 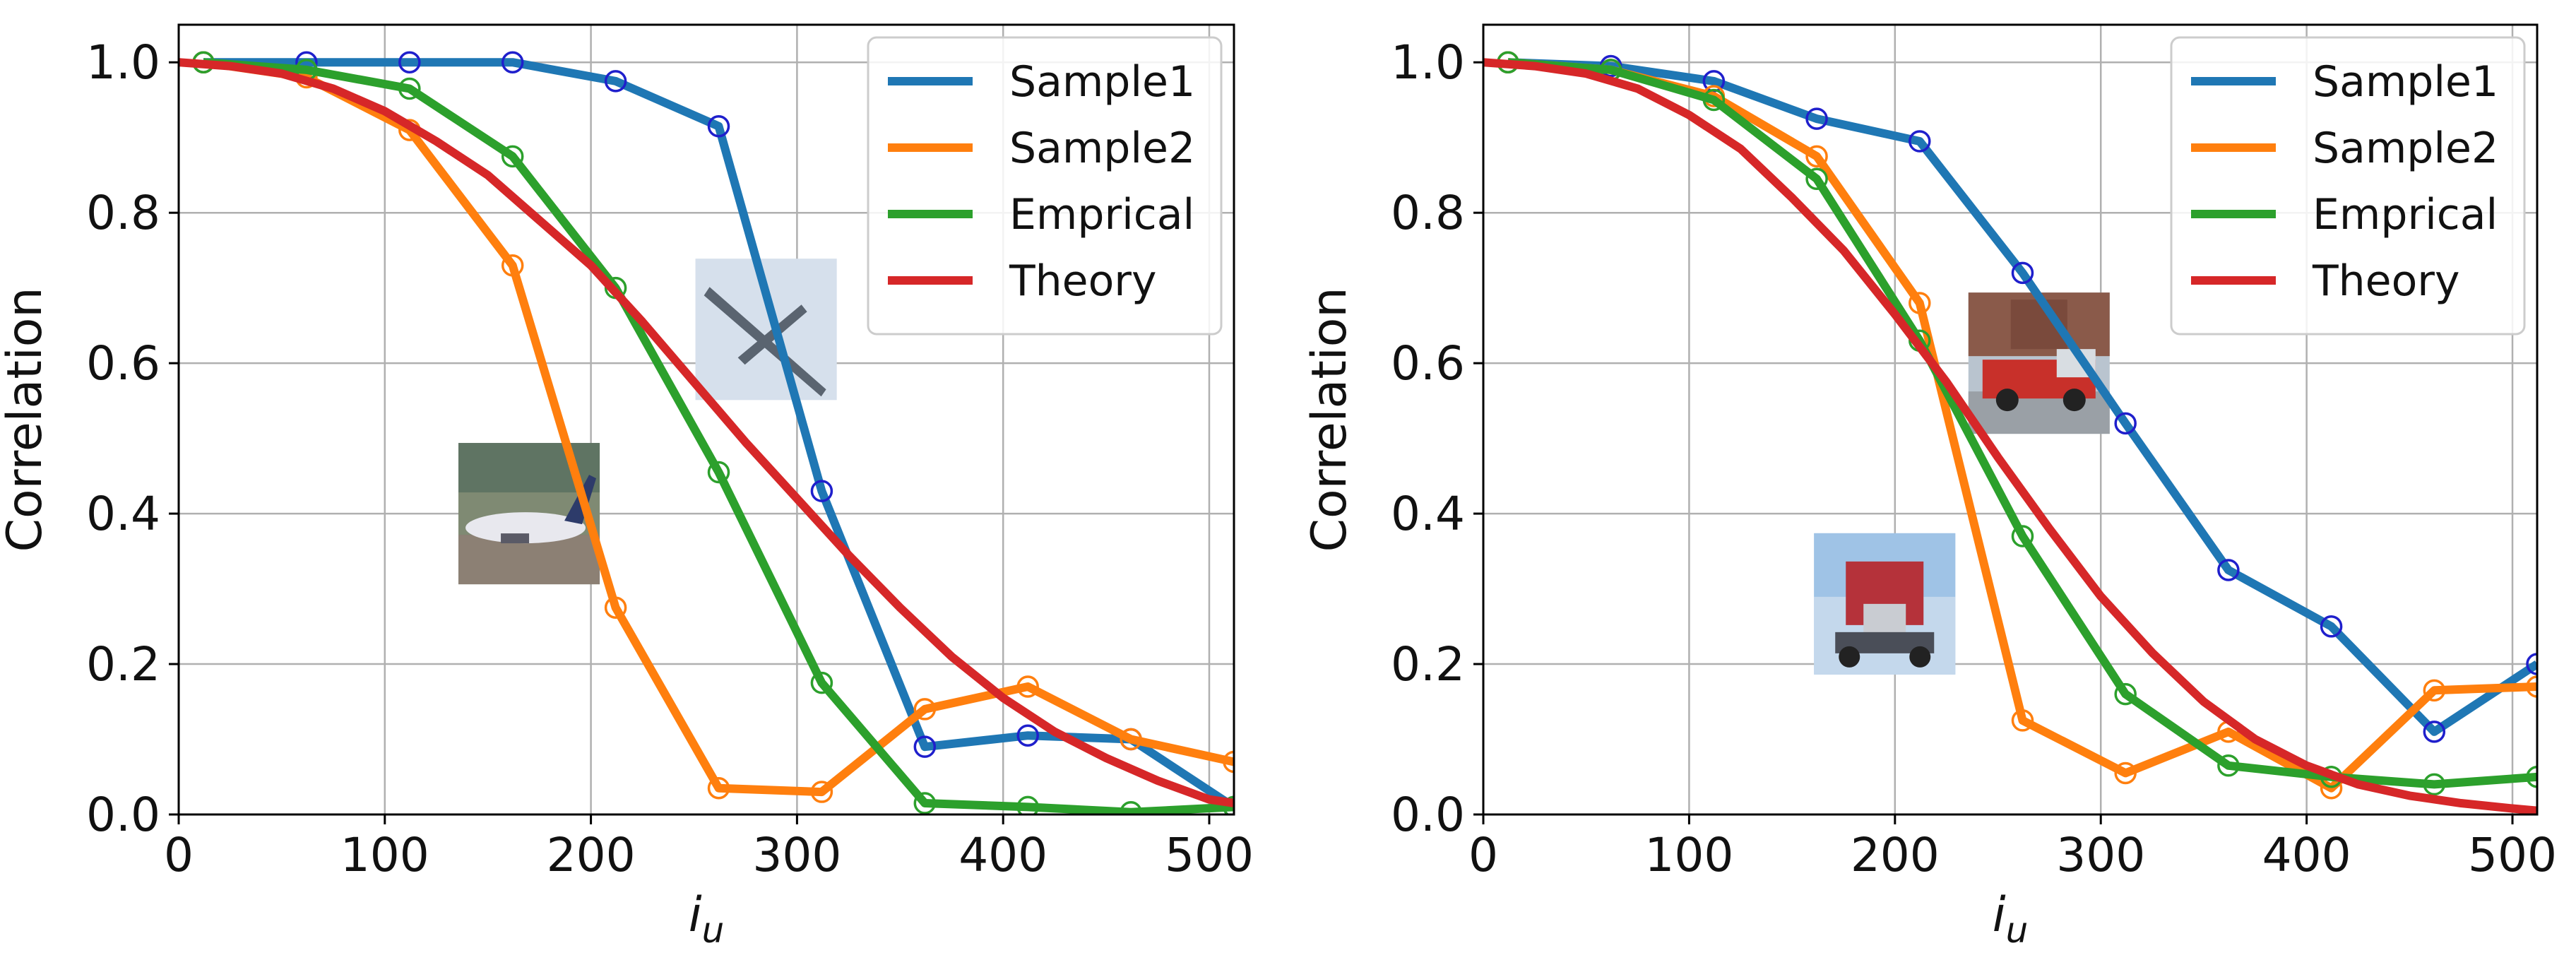 I want to click on airliner-thumbnail, so click(x=529, y=514).